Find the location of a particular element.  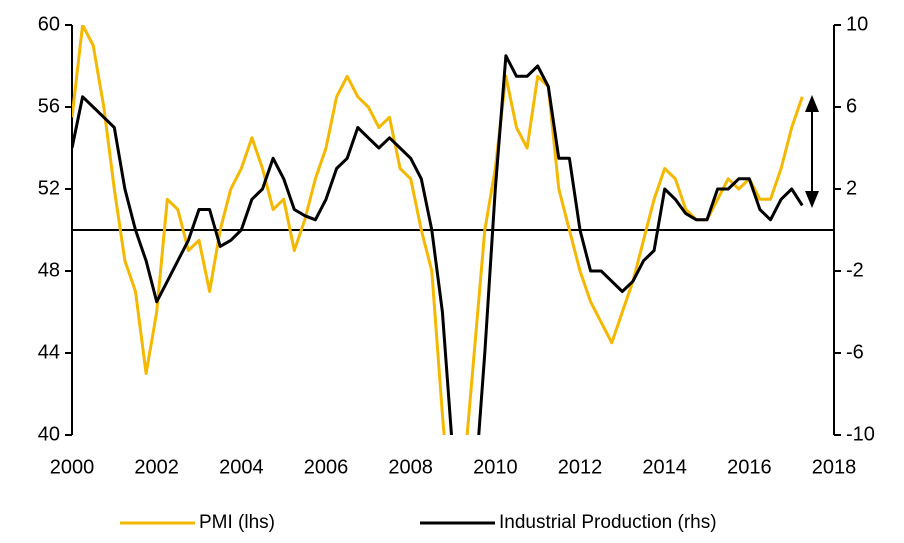

x-tick-label: 2018 is located at coordinates (834, 467).